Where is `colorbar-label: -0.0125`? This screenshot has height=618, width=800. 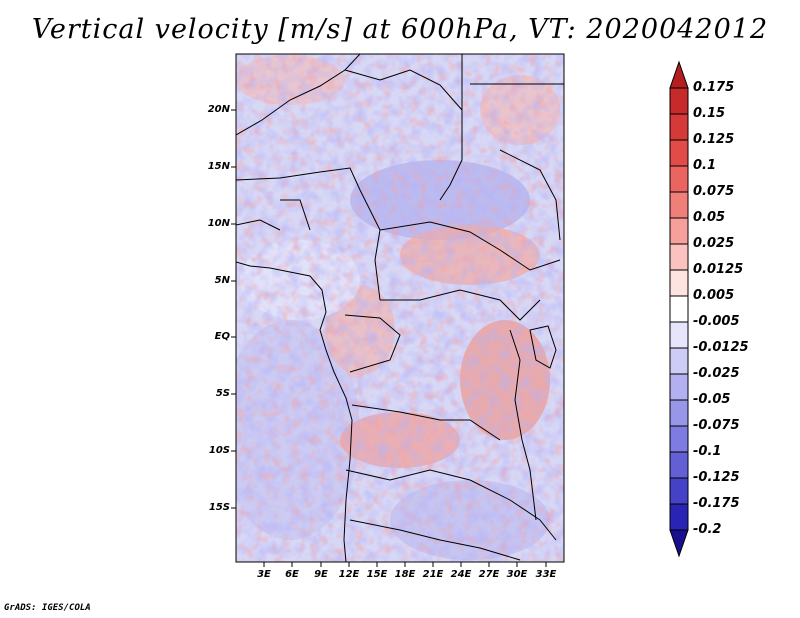 colorbar-label: -0.0125 is located at coordinates (721, 347).